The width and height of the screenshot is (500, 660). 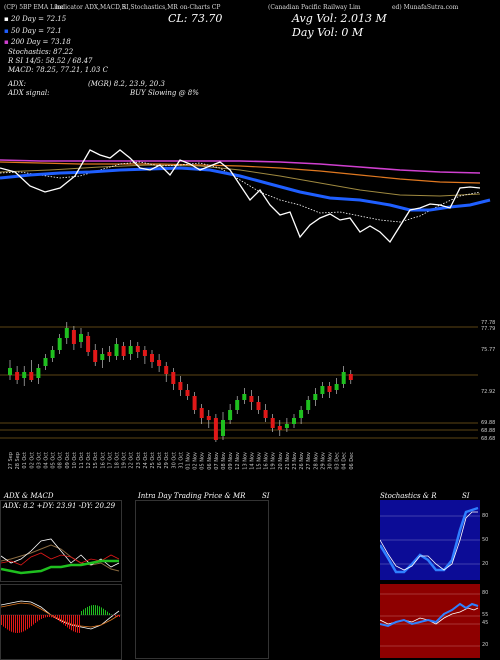 What do you see at coordinates (485, 540) in the screenshot?
I see `stoch-tick-50: 50` at bounding box center [485, 540].